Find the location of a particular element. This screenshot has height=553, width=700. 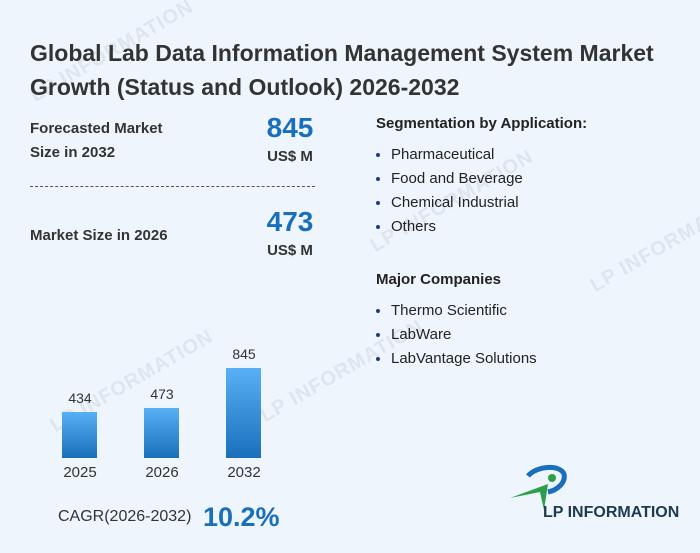

current-unit: US$ M is located at coordinates (290, 250).